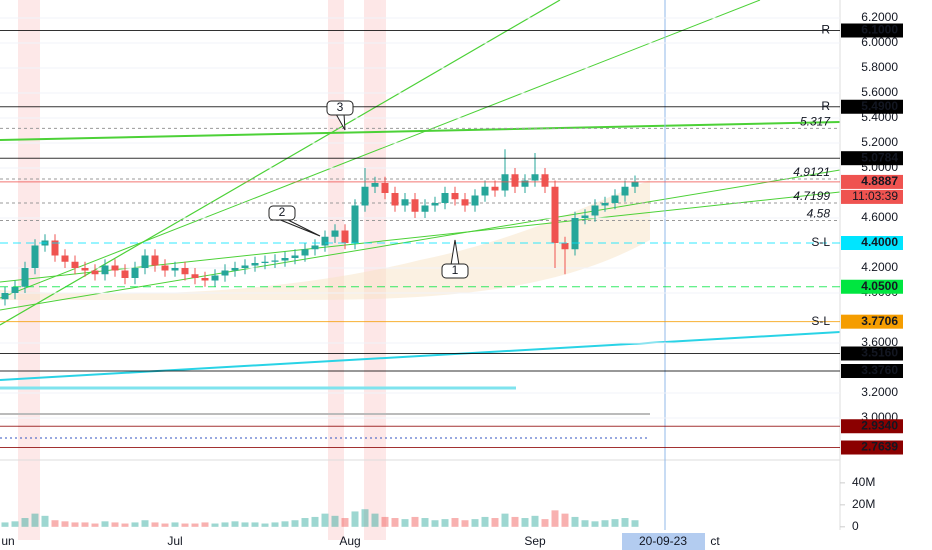 Image resolution: width=932 pixels, height=550 pixels. Describe the element at coordinates (879, 242) in the screenshot. I see `price-badge-label: 4.4000` at that location.